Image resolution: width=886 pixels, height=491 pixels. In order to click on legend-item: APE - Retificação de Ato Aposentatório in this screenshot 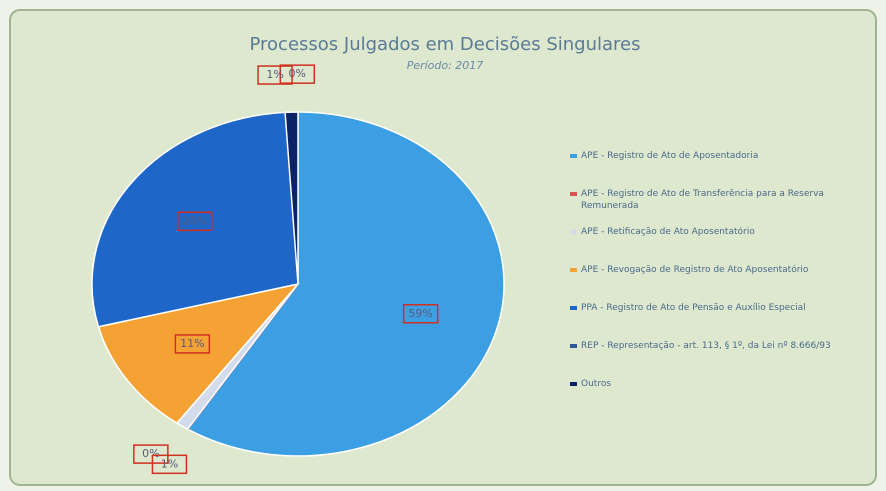, I will do `click(720, 245)`.